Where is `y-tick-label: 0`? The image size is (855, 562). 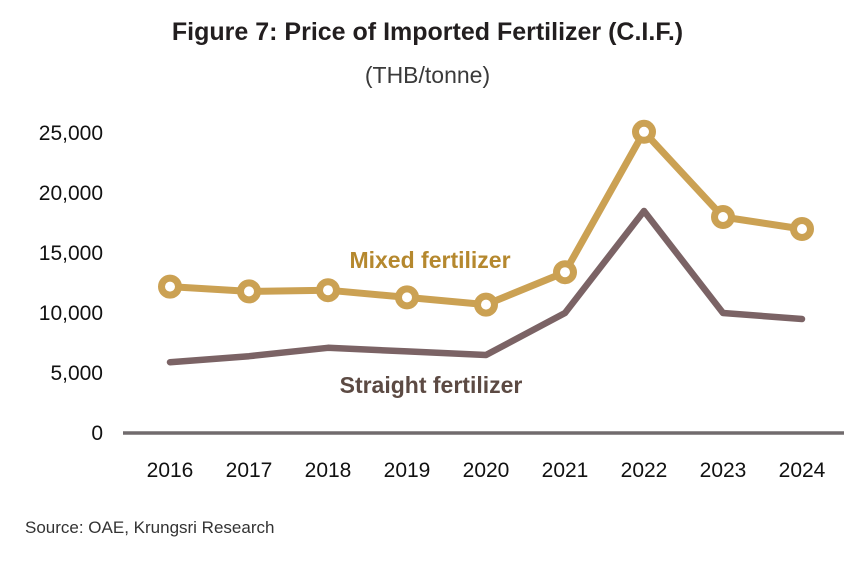 y-tick-label: 0 is located at coordinates (97, 433).